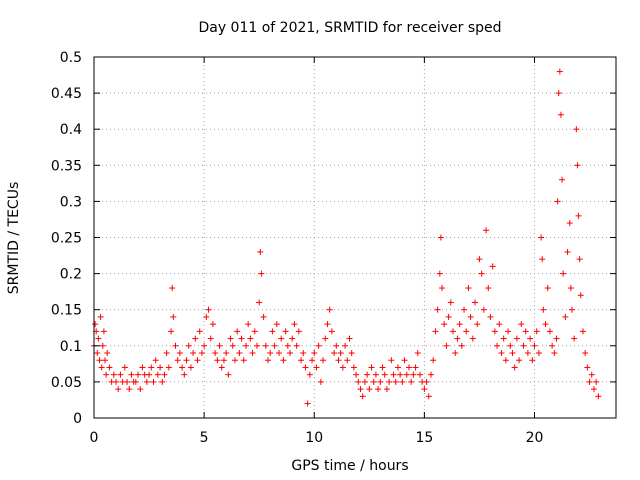 The height and width of the screenshot is (480, 640). I want to click on y-tick-label: 0.4, so click(71, 130).